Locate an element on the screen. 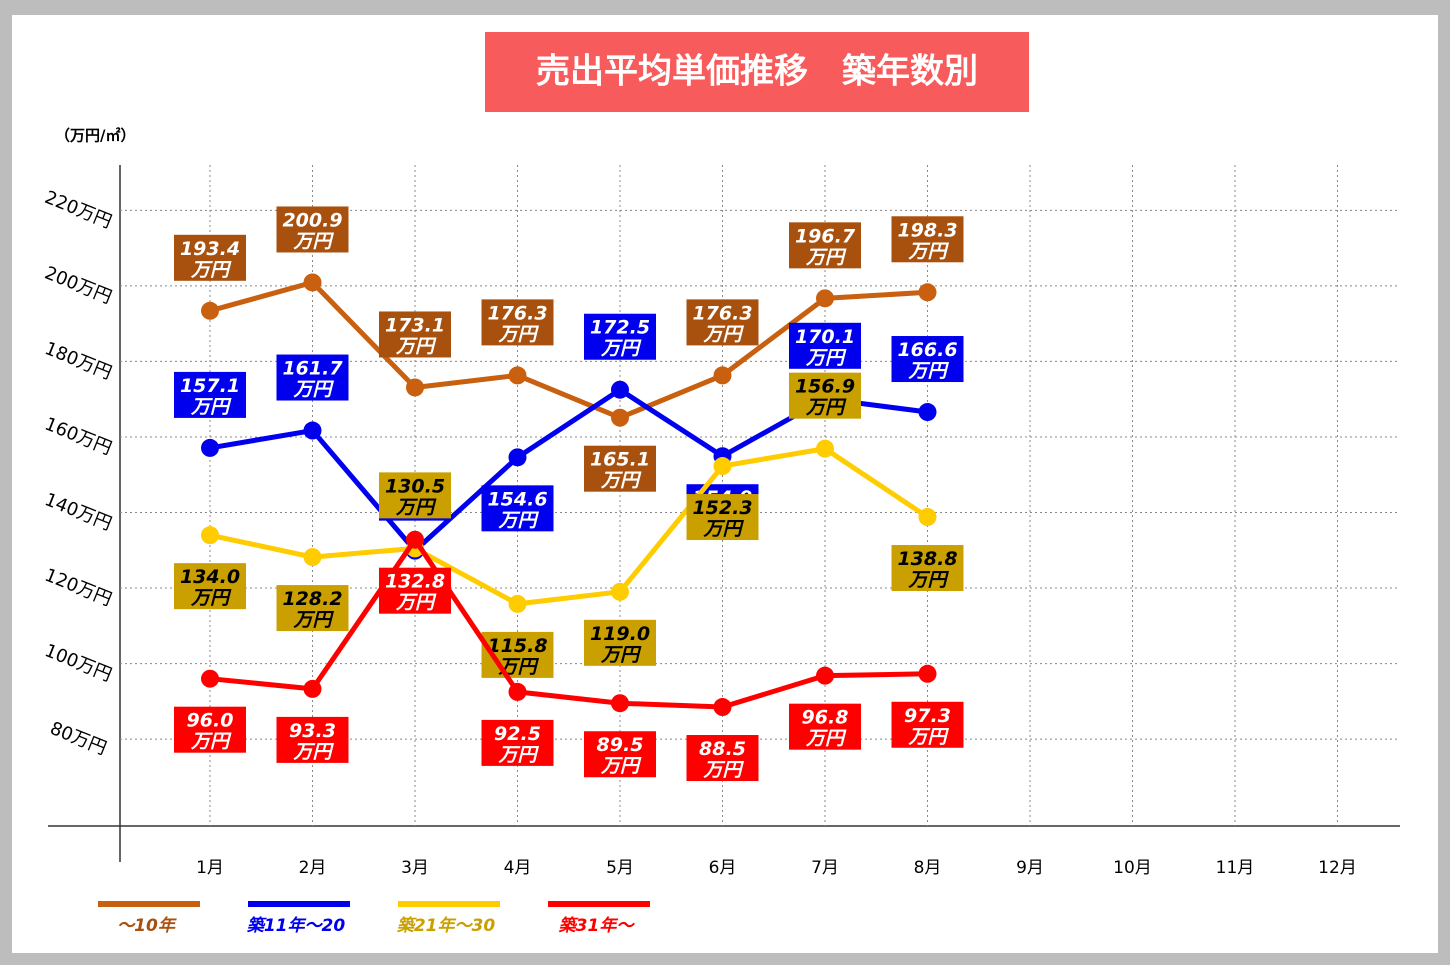 Image resolution: width=1450 pixels, height=965 pixels. x-tick-label: 6月 is located at coordinates (723, 868).